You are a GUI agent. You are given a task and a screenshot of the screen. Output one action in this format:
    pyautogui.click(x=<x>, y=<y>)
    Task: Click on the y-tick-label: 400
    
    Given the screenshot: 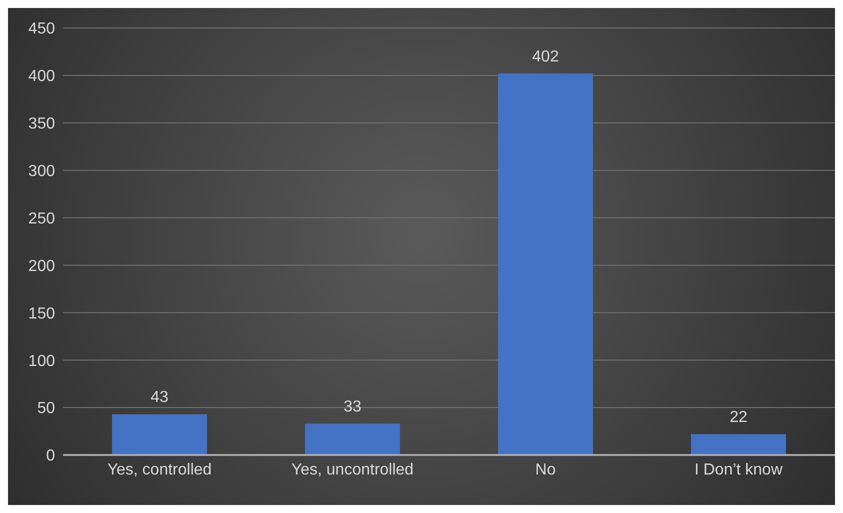 What is the action you would take?
    pyautogui.click(x=42, y=77)
    